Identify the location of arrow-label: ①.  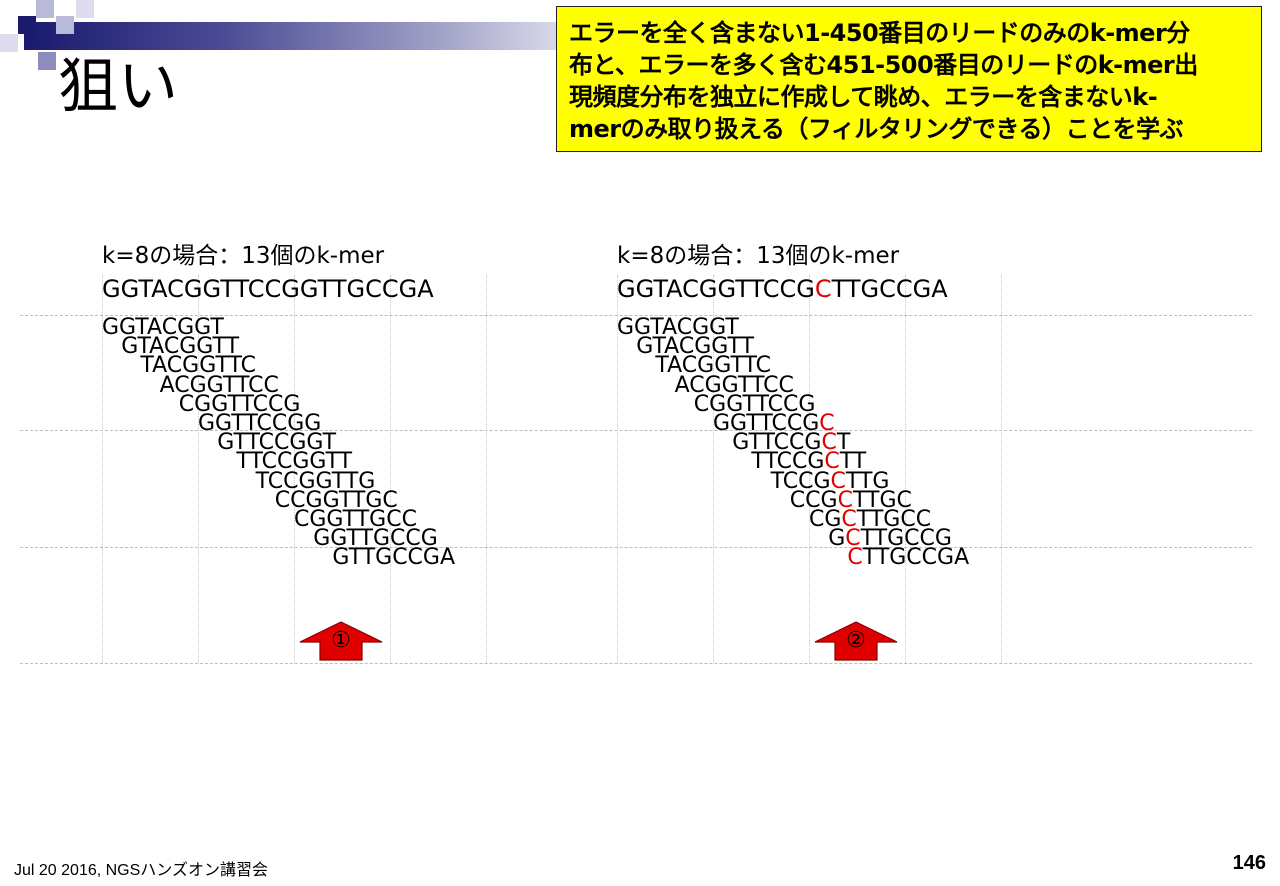
(341, 640).